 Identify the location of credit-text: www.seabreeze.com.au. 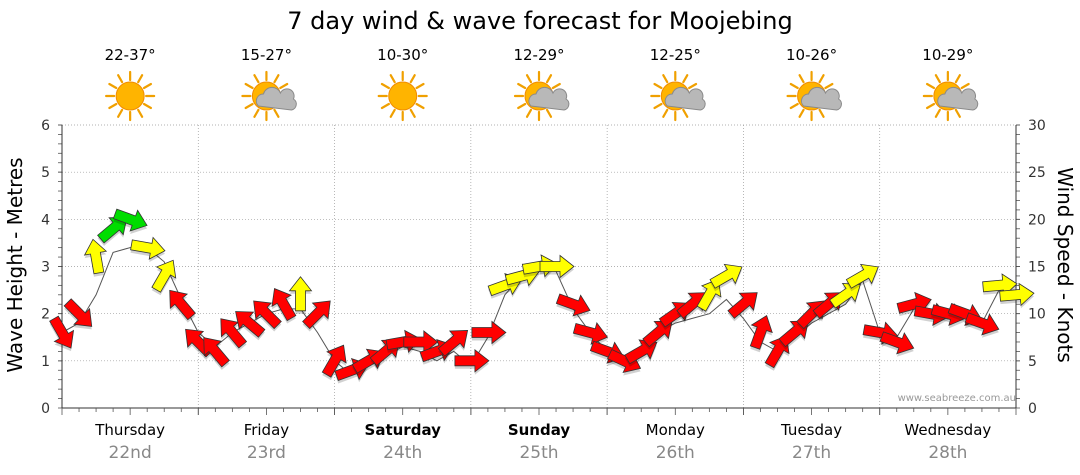
(957, 398).